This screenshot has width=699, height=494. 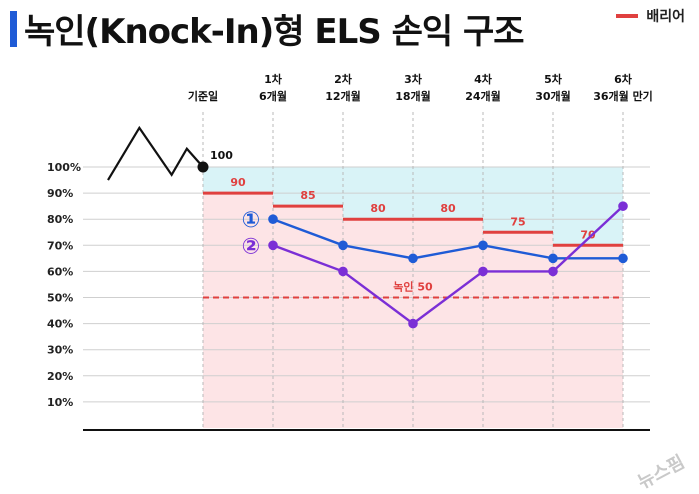 I want to click on y-tick-label: 30%, so click(x=60, y=350).